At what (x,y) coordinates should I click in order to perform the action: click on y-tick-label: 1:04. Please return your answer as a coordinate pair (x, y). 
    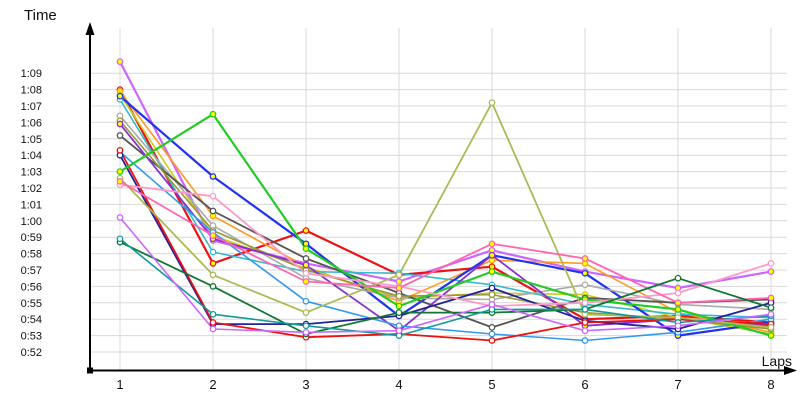
    Looking at the image, I should click on (31, 156).